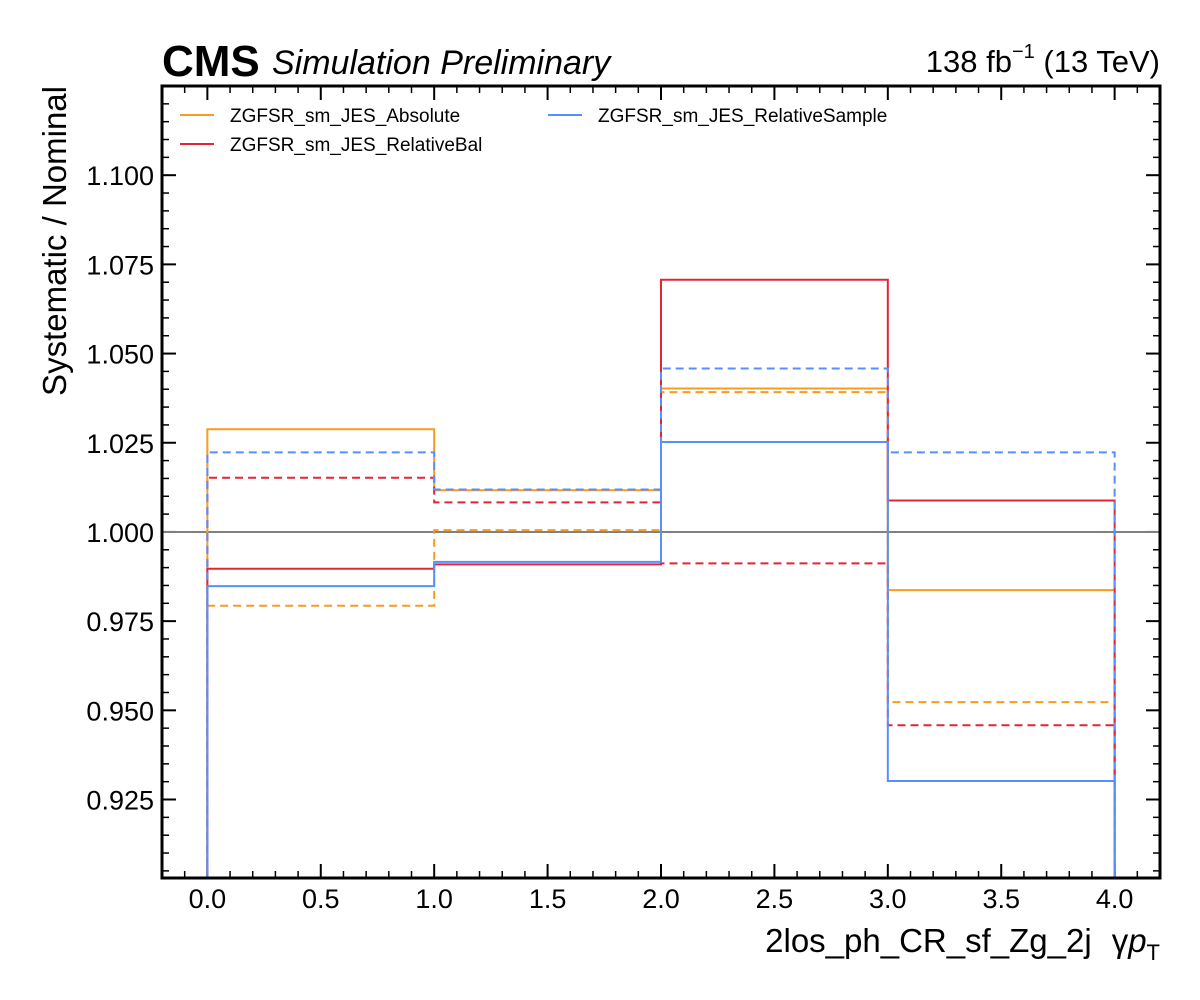  What do you see at coordinates (356, 145) in the screenshot?
I see `legend-entry-label: ZGFSR_sm_JES_RelativeBal` at bounding box center [356, 145].